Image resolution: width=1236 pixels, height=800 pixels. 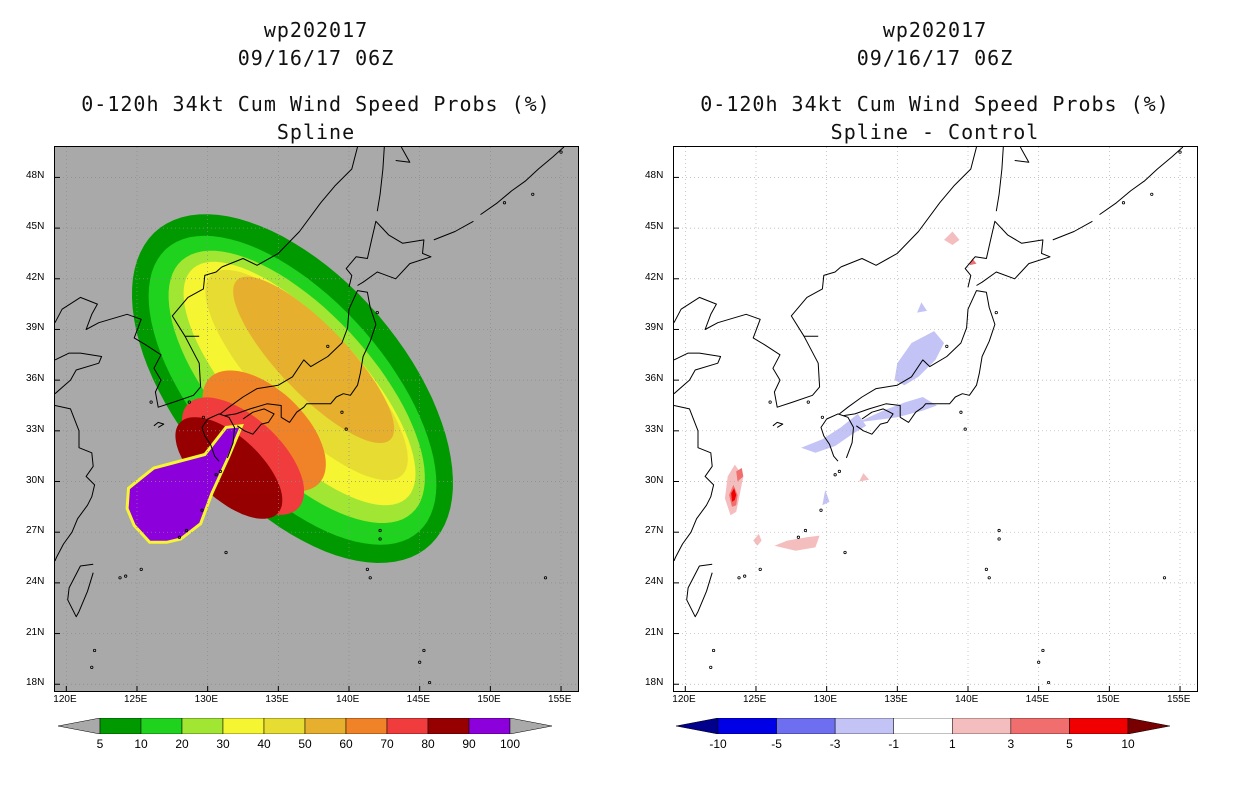 I want to click on x-tick-label: 125E, so click(x=754, y=699).